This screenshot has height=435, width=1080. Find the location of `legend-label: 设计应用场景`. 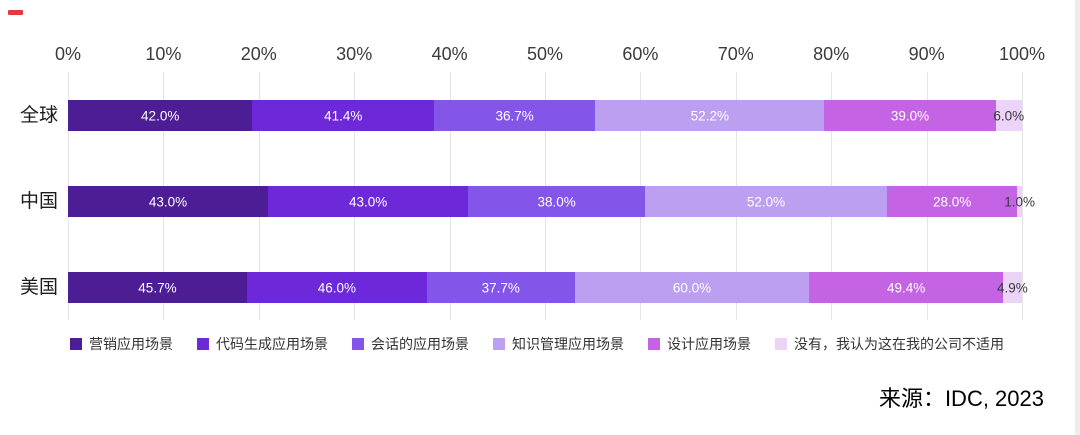

legend-label: 设计应用场景 is located at coordinates (709, 344).